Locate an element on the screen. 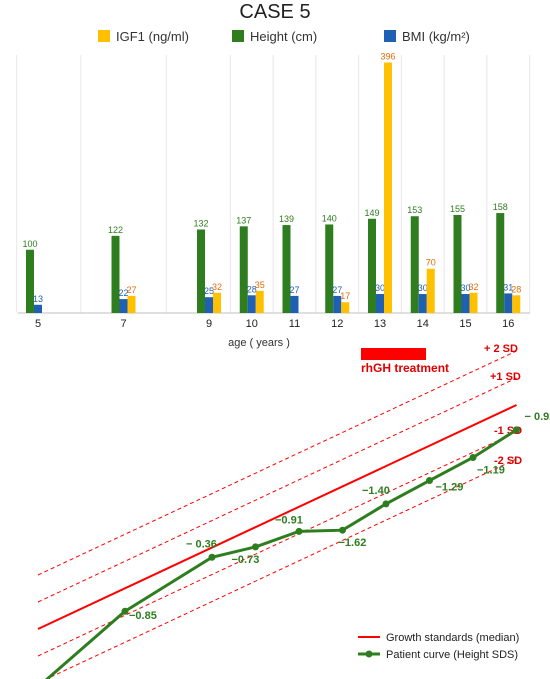 The width and height of the screenshot is (550, 679). sds-value-label: −1.62 is located at coordinates (353, 543).